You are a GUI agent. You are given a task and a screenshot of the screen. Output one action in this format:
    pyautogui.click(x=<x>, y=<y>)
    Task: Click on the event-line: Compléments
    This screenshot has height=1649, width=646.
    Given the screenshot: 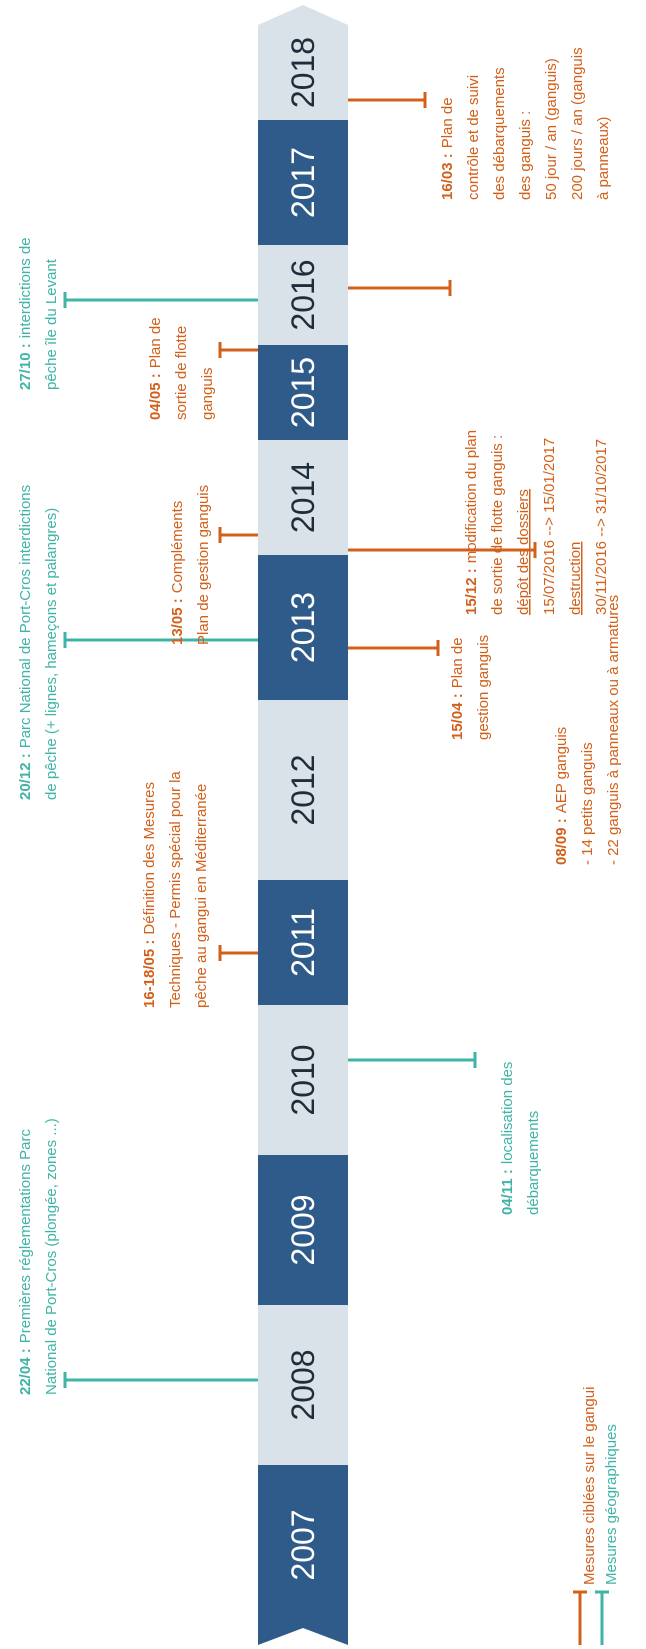 What is the action you would take?
    pyautogui.click(x=177, y=547)
    